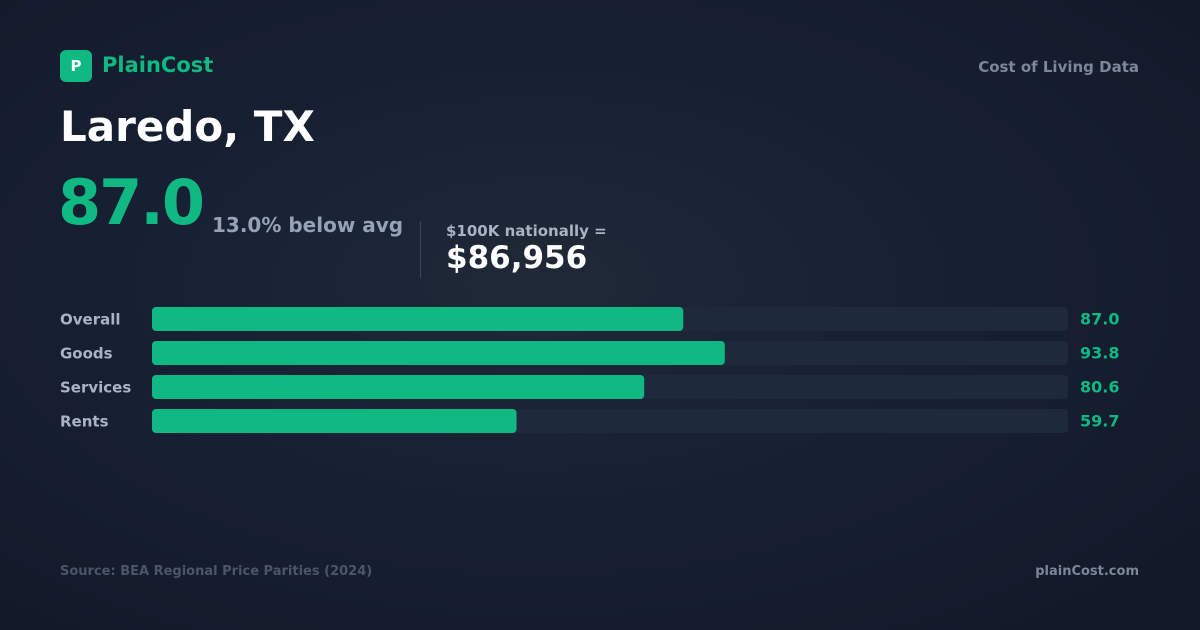  What do you see at coordinates (86, 354) in the screenshot?
I see `category-label: Goods` at bounding box center [86, 354].